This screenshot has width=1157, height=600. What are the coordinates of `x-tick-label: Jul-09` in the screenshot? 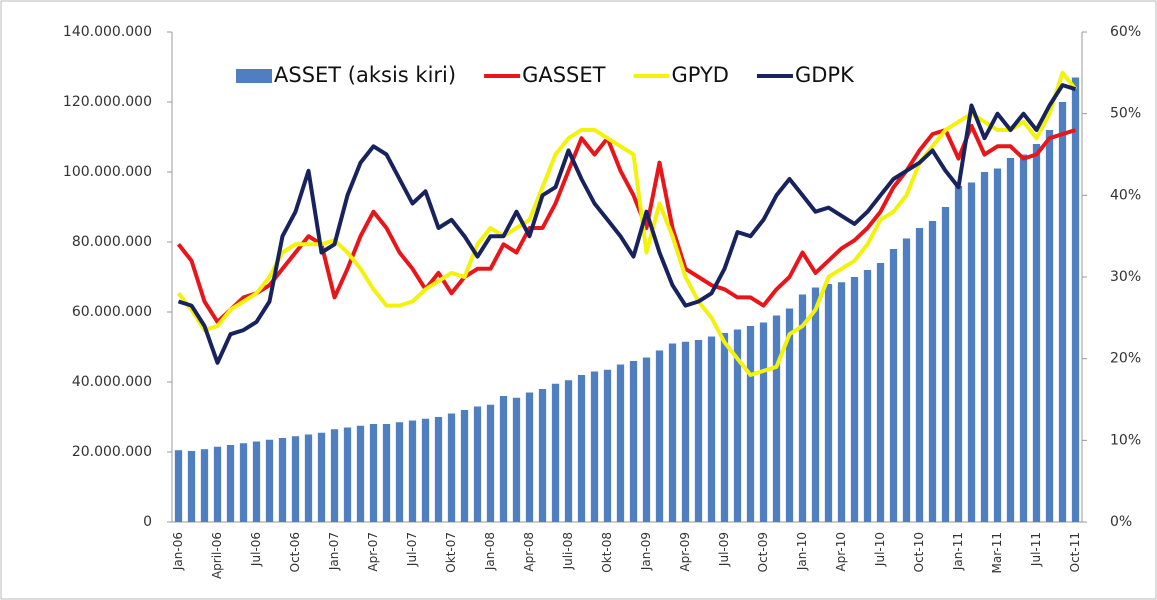 It's located at (724, 549).